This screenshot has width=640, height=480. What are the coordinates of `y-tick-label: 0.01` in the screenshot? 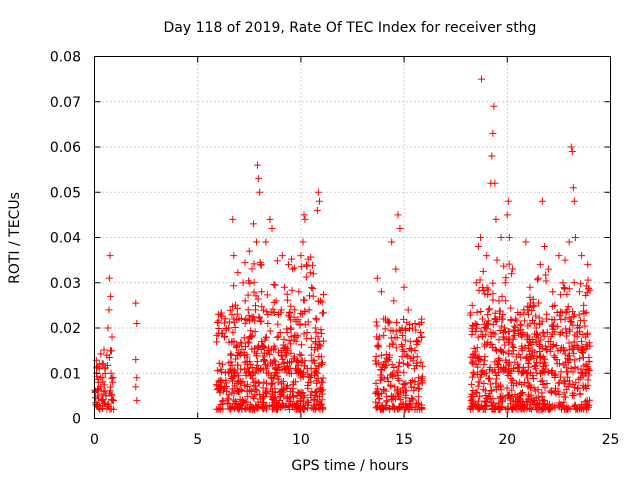 It's located at (65, 374).